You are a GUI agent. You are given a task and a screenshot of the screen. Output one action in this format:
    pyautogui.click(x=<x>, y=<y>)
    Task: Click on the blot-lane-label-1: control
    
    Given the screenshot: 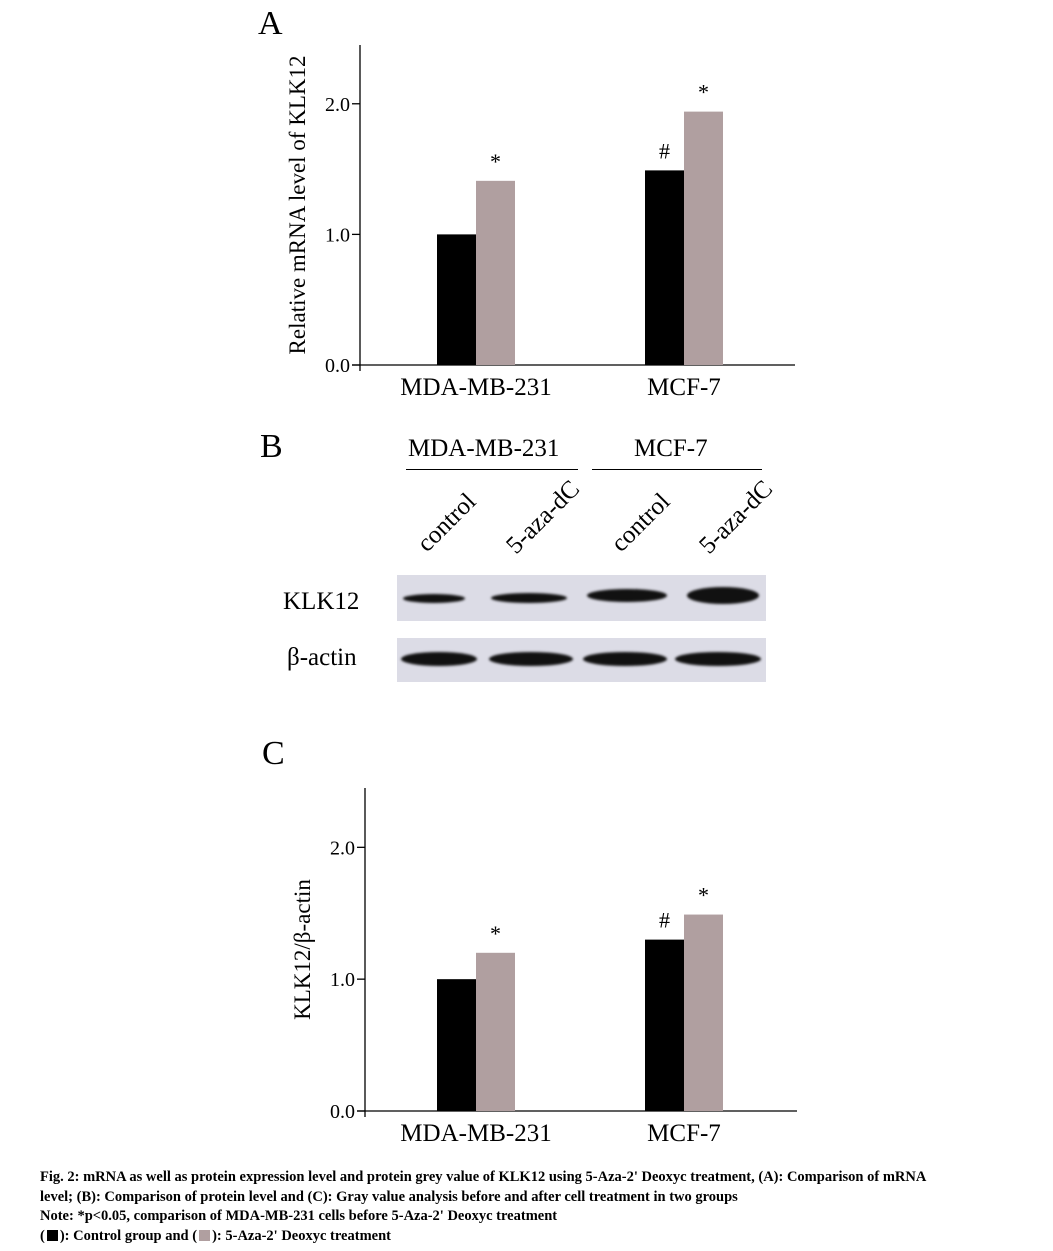 What is the action you would take?
    pyautogui.click(x=447, y=523)
    